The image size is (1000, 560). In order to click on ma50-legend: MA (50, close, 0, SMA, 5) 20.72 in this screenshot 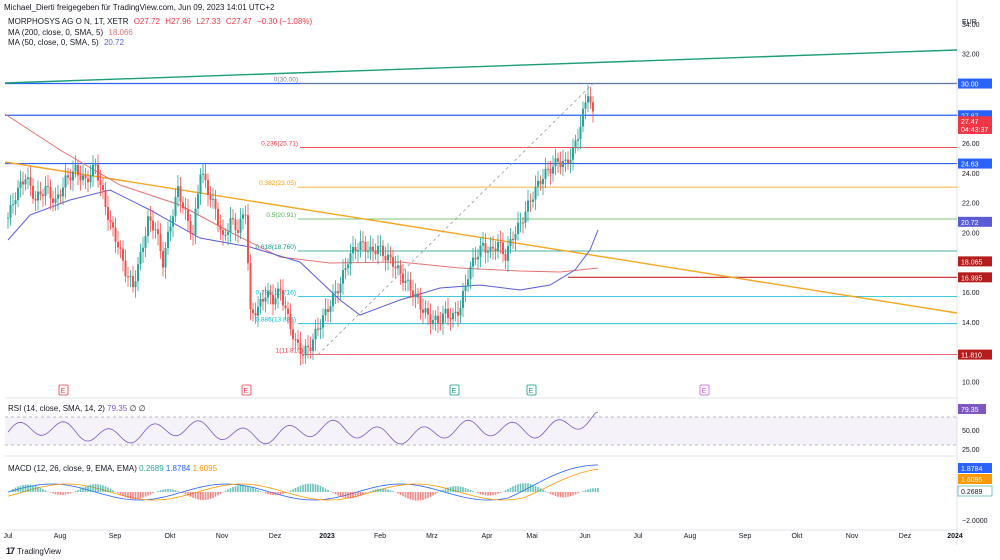, I will do `click(67, 42)`.